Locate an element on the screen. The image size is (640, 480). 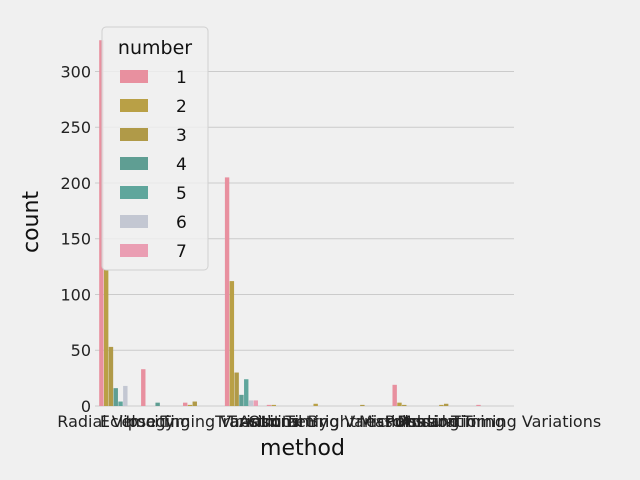
x-tick-label: Astrometry is located at coordinates (283, 421).